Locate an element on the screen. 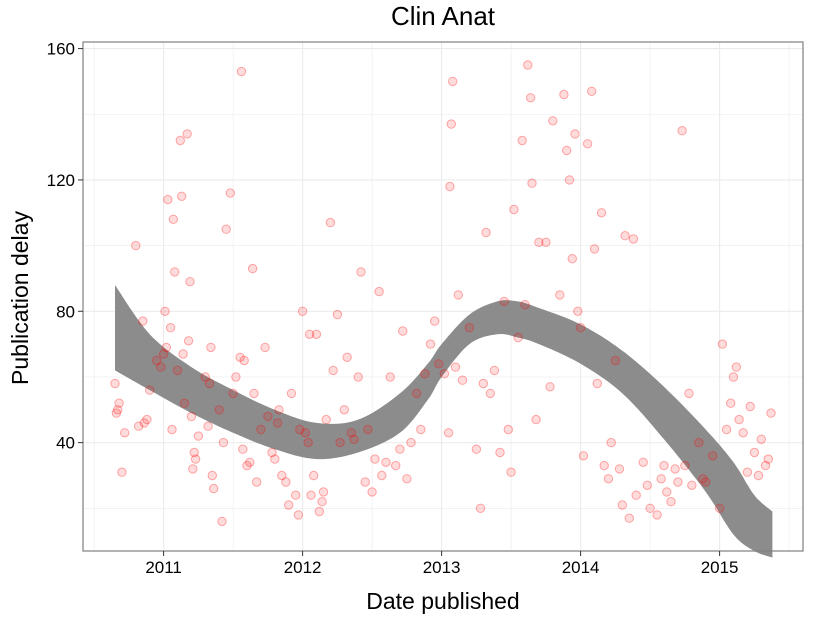  x-tick-label: 2012 is located at coordinates (303, 567).